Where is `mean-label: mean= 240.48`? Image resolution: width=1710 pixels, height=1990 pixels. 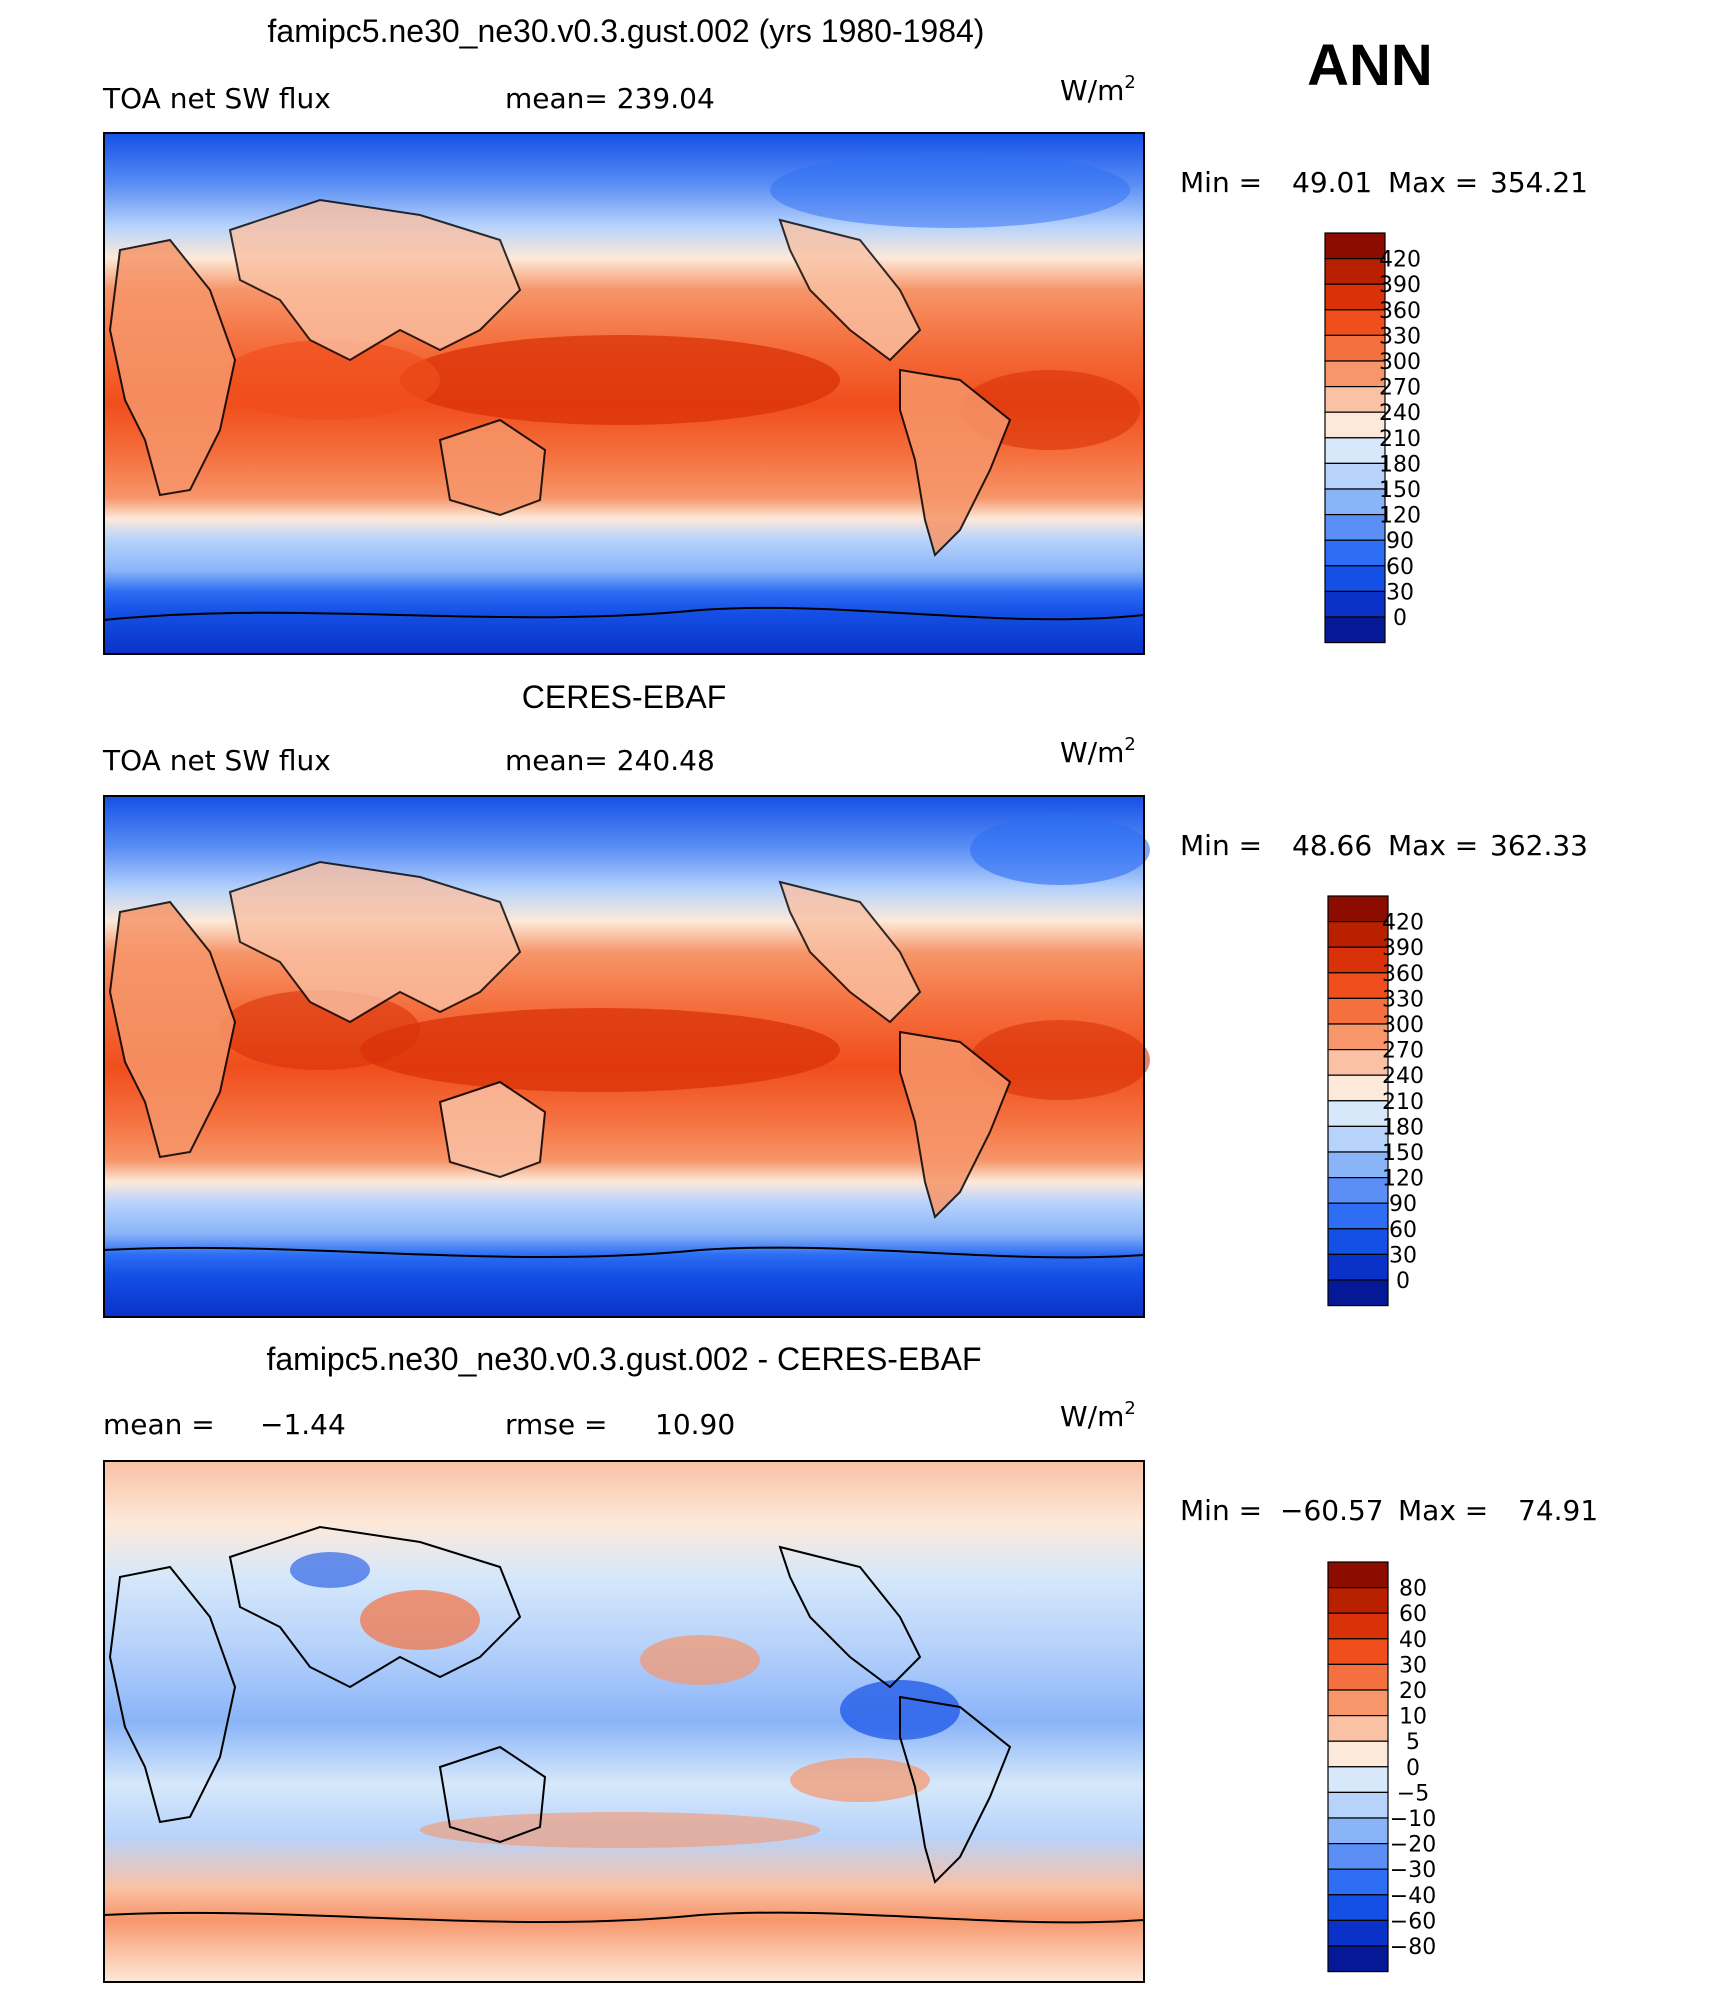 mean-label: mean= 240.48 is located at coordinates (610, 760).